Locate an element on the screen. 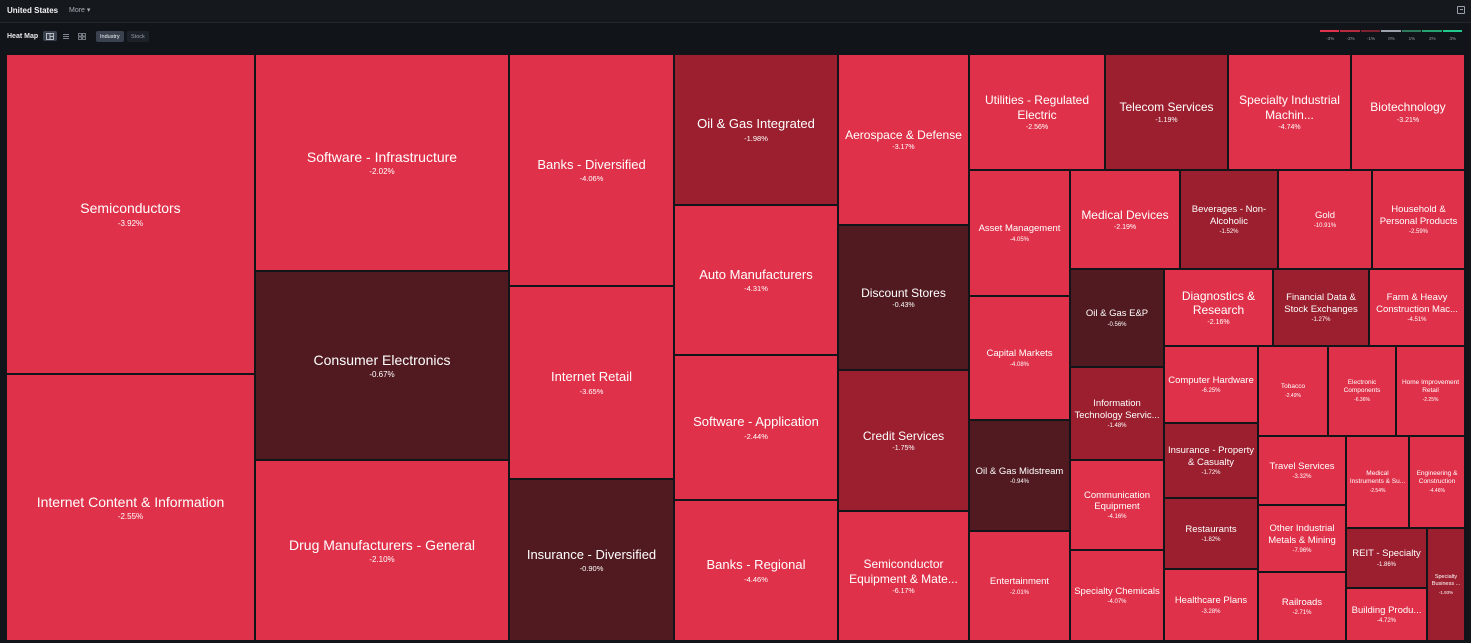  heatmap-tile: Healthcare Plans -3.28% is located at coordinates (1211, 605).